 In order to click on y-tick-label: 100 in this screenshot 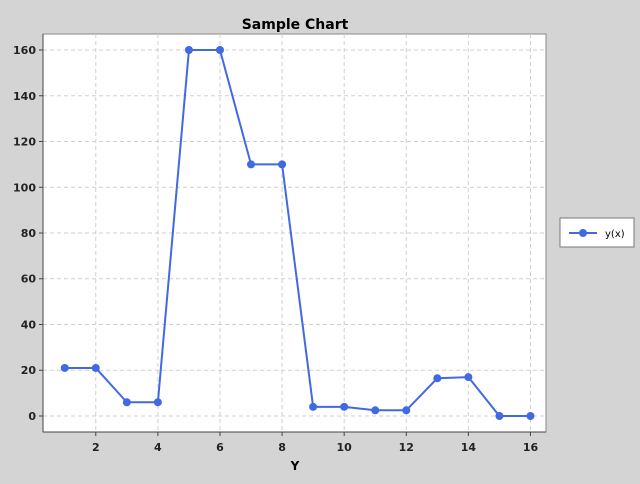, I will do `click(24, 187)`.